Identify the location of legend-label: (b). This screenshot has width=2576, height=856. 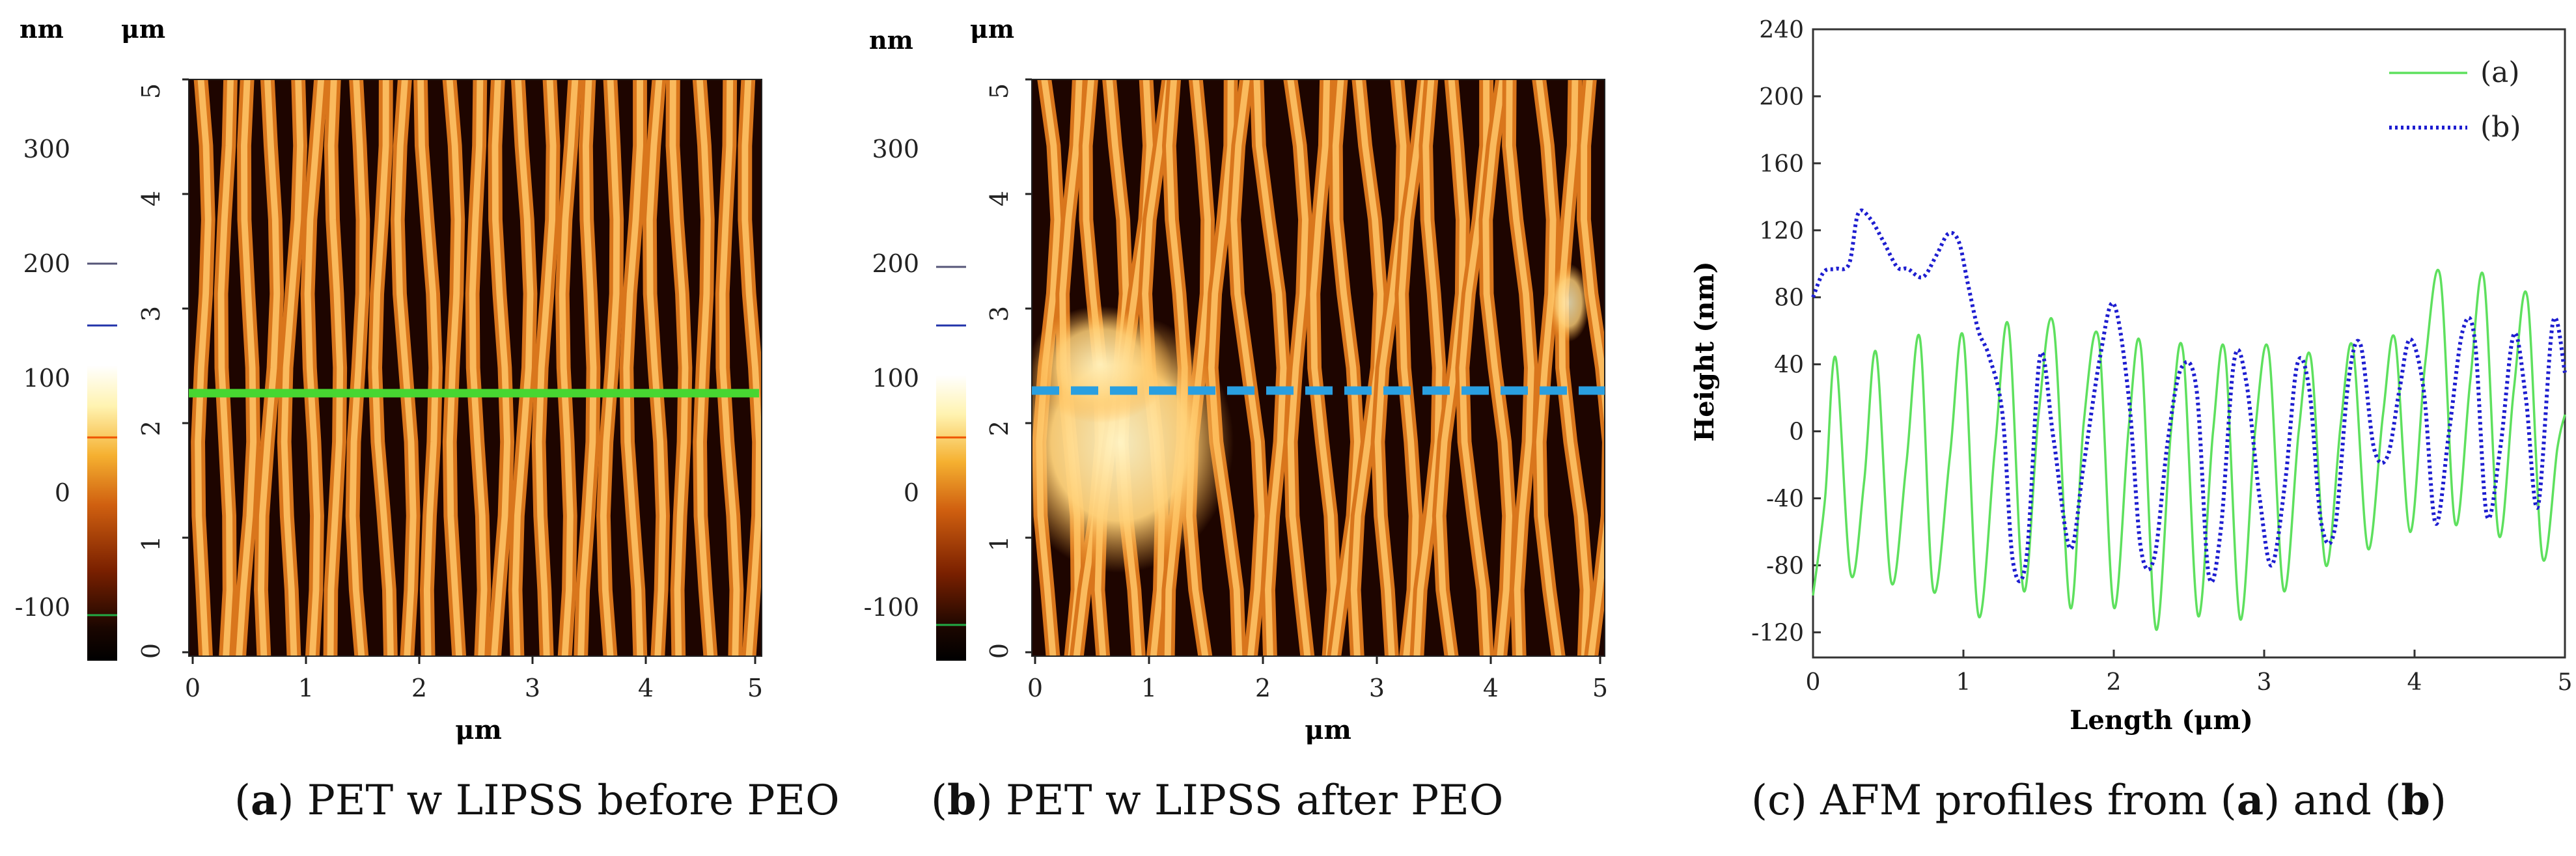
(2500, 127).